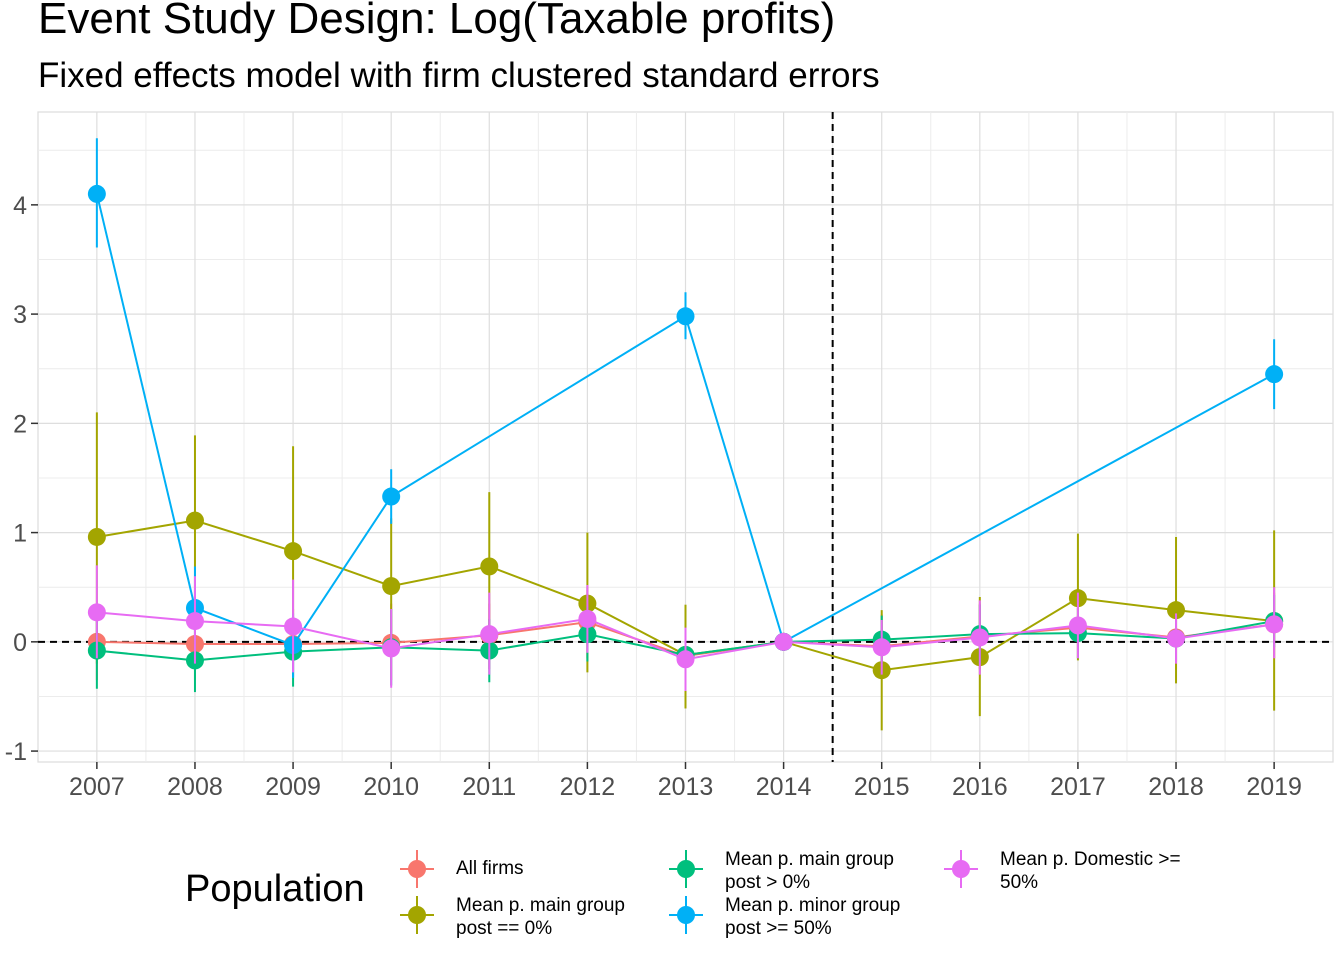 Image resolution: width=1344 pixels, height=960 pixels. Describe the element at coordinates (489, 787) in the screenshot. I see `x-tick-label: 2011` at that location.